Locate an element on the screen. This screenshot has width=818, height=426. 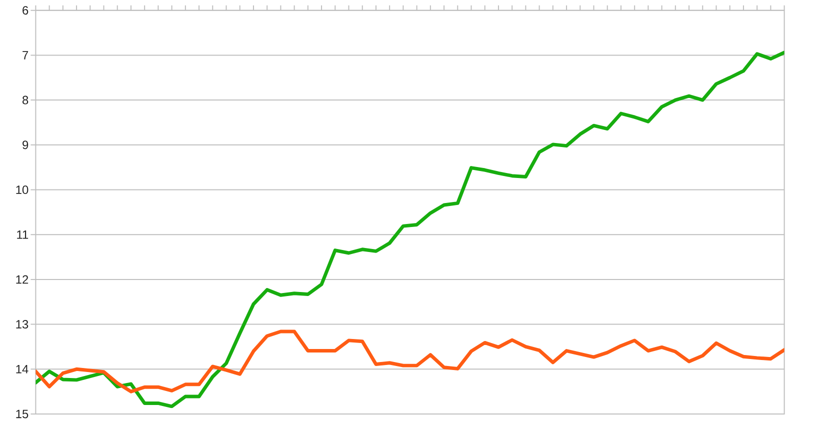
y-tick-label: 8 is located at coordinates (25, 100).